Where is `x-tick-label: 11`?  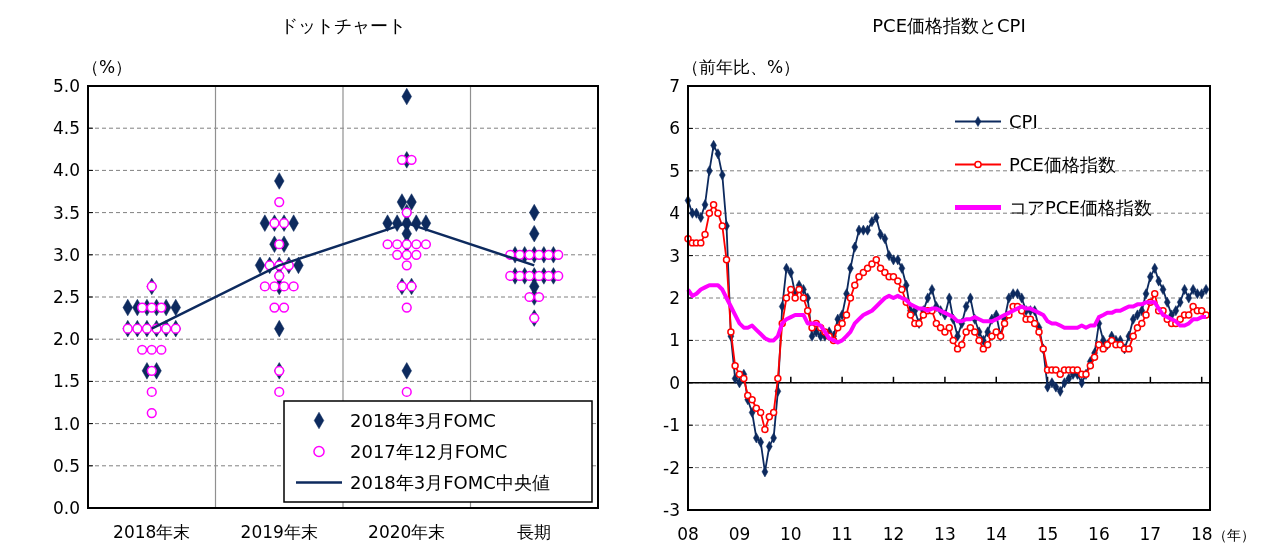
x-tick-label: 11 is located at coordinates (842, 534).